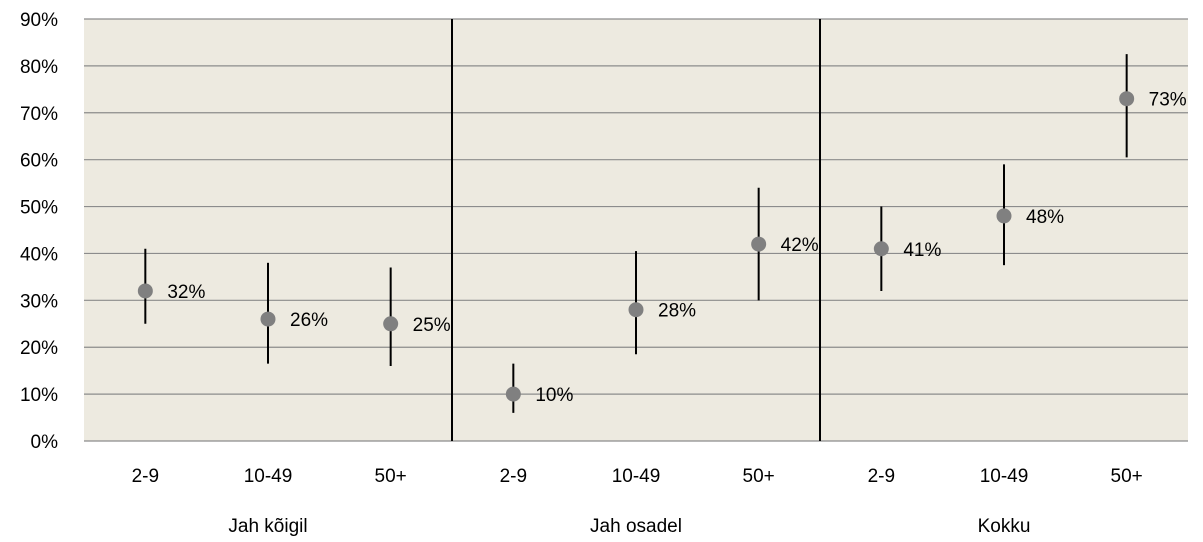 The height and width of the screenshot is (542, 1203). I want to click on data-label: 42%, so click(800, 245).